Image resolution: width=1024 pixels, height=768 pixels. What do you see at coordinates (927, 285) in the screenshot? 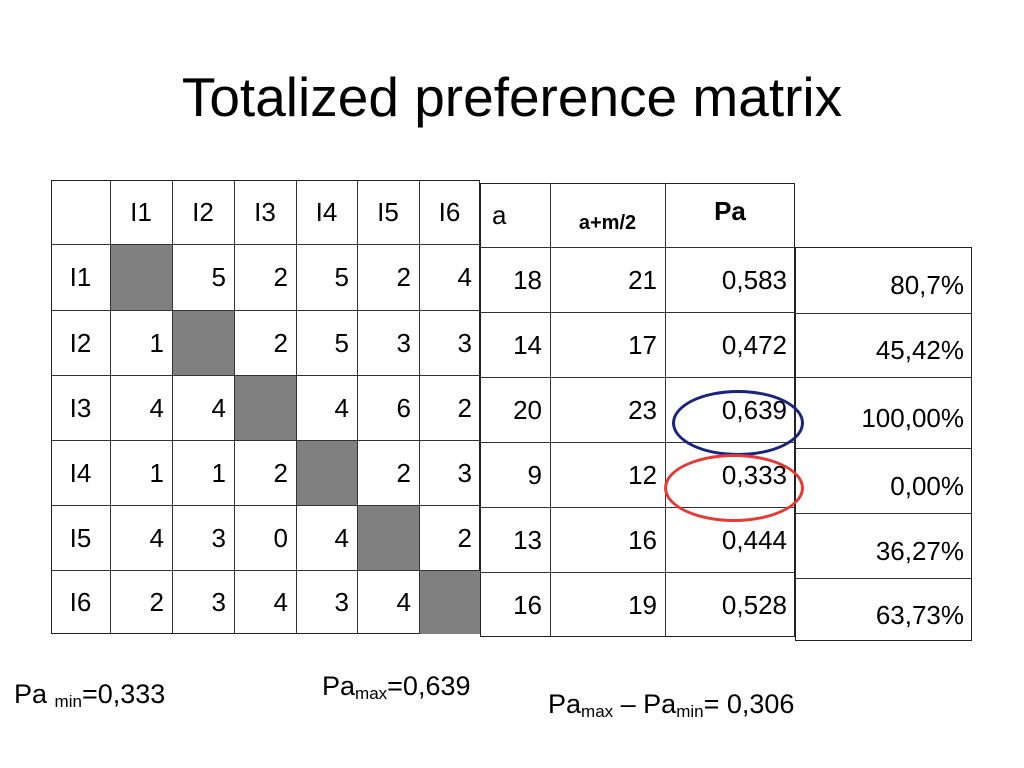
I see `percent-value: 80,7%` at bounding box center [927, 285].